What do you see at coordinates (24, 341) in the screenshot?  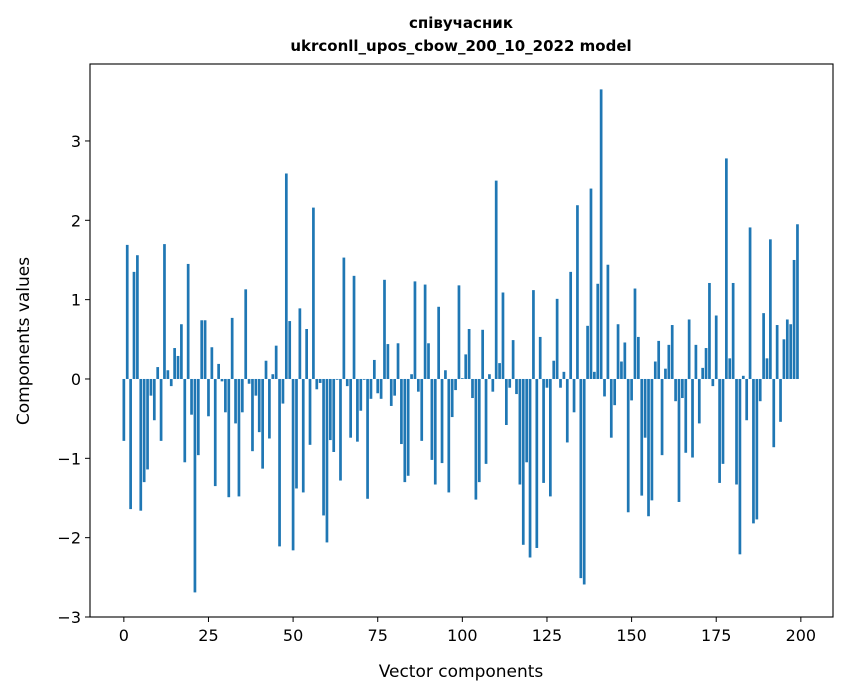 I see `y-axis-label: Components values` at bounding box center [24, 341].